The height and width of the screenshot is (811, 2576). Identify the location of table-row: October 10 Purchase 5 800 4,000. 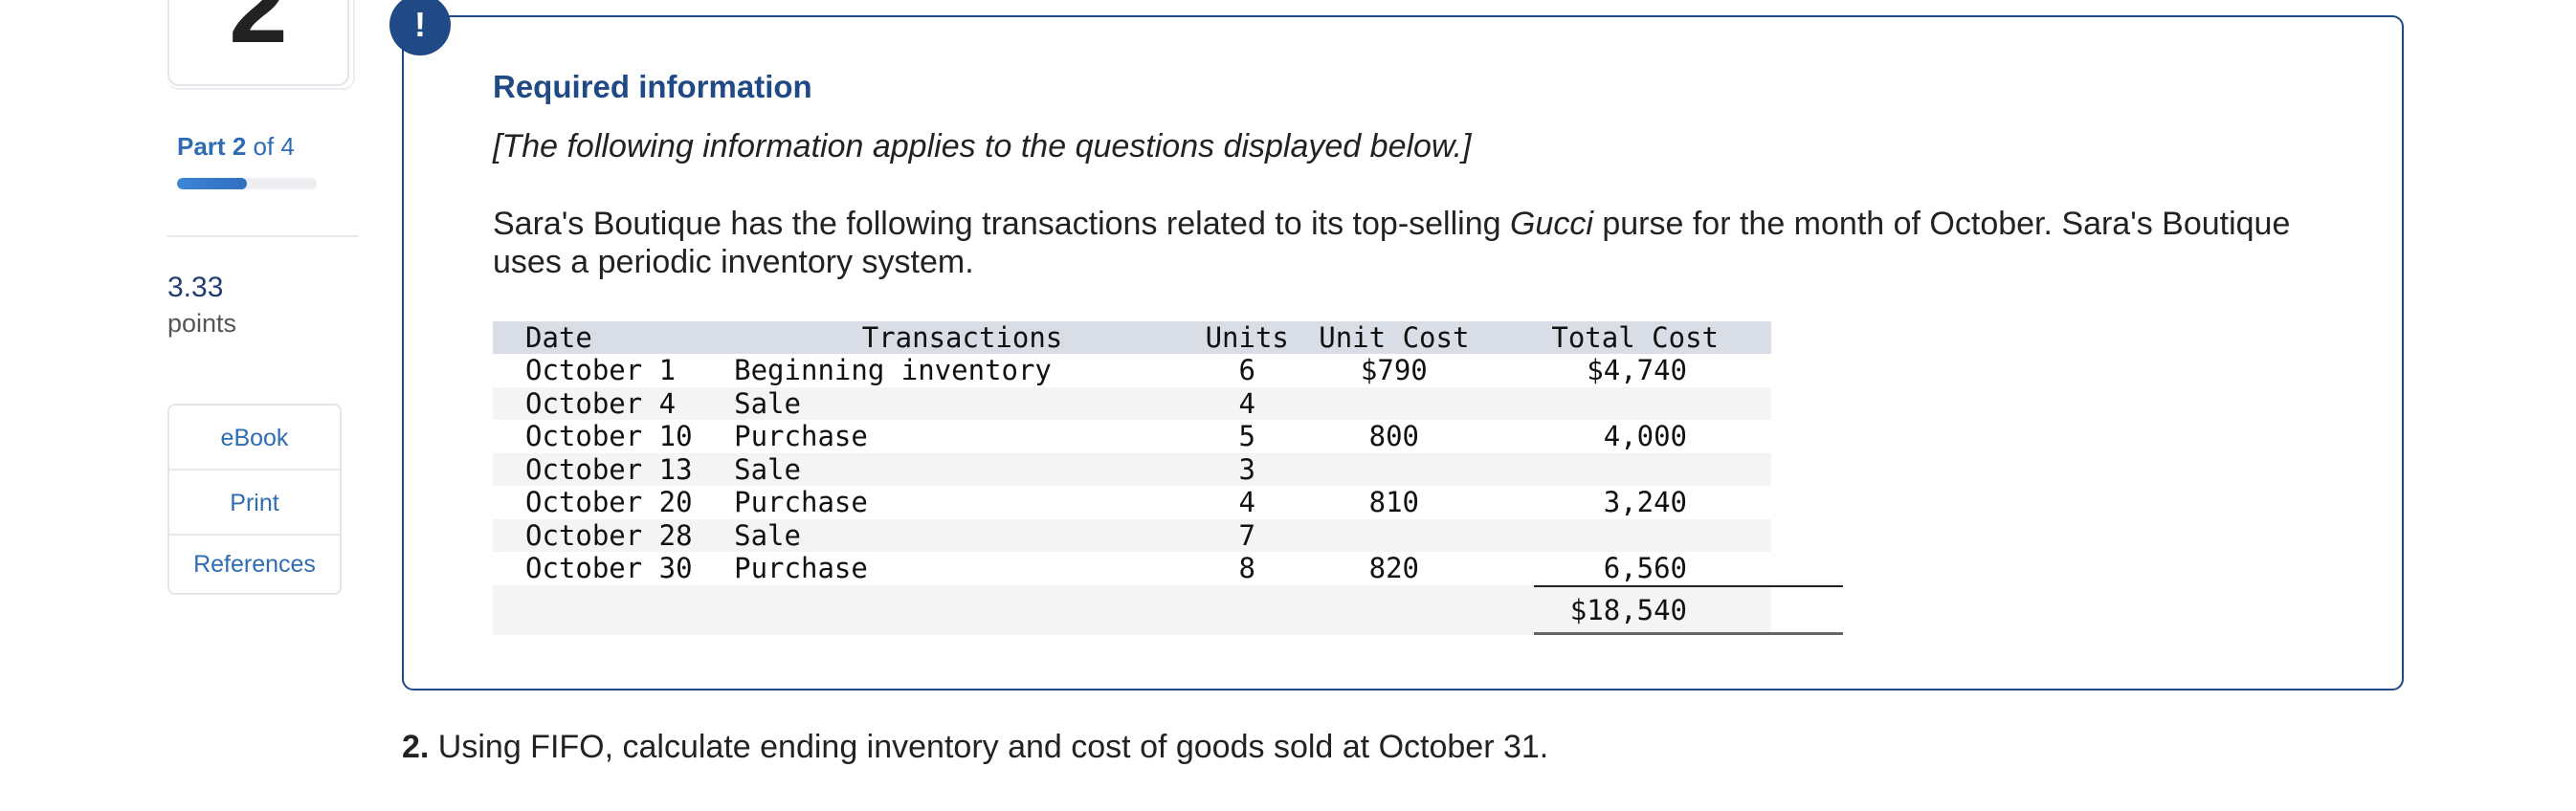
(1132, 436).